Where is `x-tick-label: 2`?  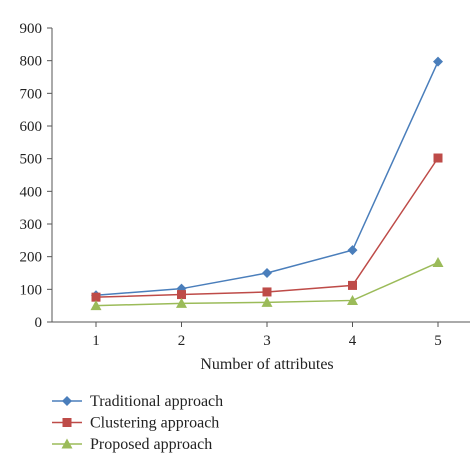
x-tick-label: 2 is located at coordinates (182, 341).